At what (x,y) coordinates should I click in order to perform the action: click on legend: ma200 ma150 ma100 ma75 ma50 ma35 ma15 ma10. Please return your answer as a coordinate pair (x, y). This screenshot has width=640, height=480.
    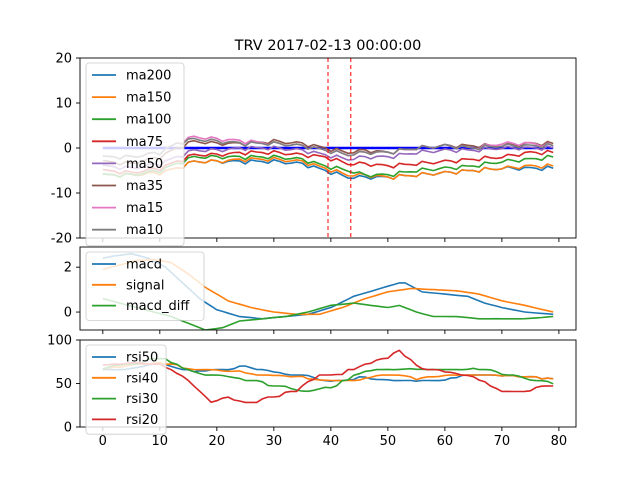
    Looking at the image, I should click on (135, 154).